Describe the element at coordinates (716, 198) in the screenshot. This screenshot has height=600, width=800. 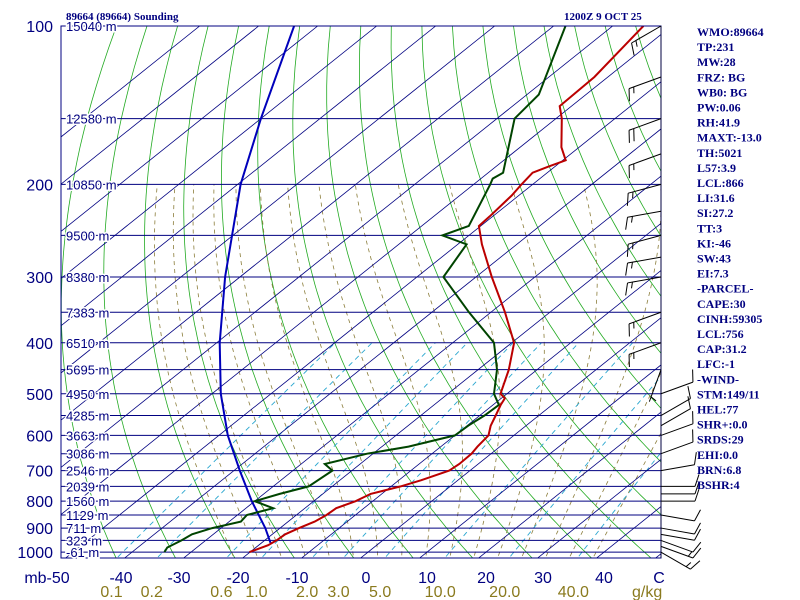
I see `index-11: LI:31.6` at that location.